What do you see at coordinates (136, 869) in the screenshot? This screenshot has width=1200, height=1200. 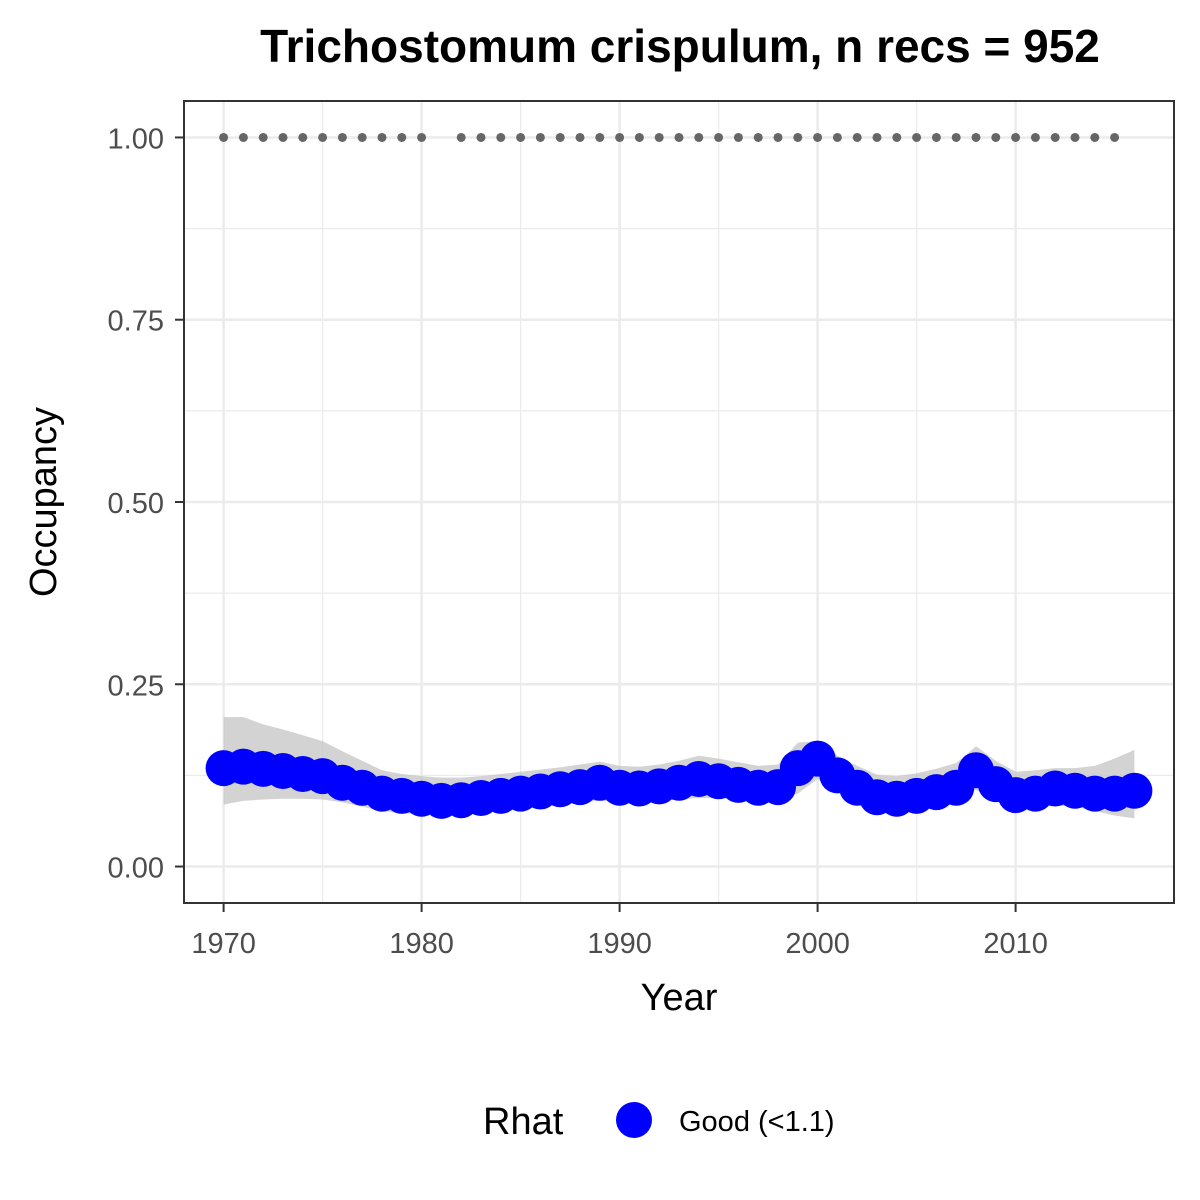 I see `y-tick-label: 0.00` at bounding box center [136, 869].